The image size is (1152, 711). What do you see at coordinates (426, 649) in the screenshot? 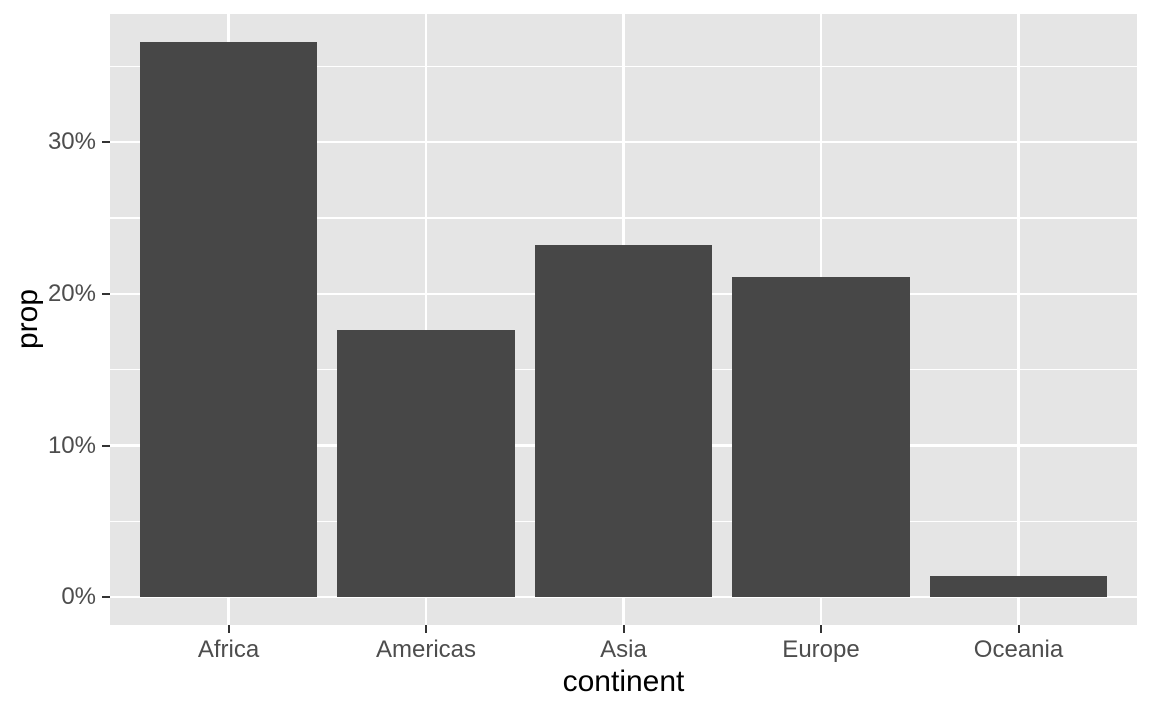
I see `x-tick-label-americas: Americas` at bounding box center [426, 649].